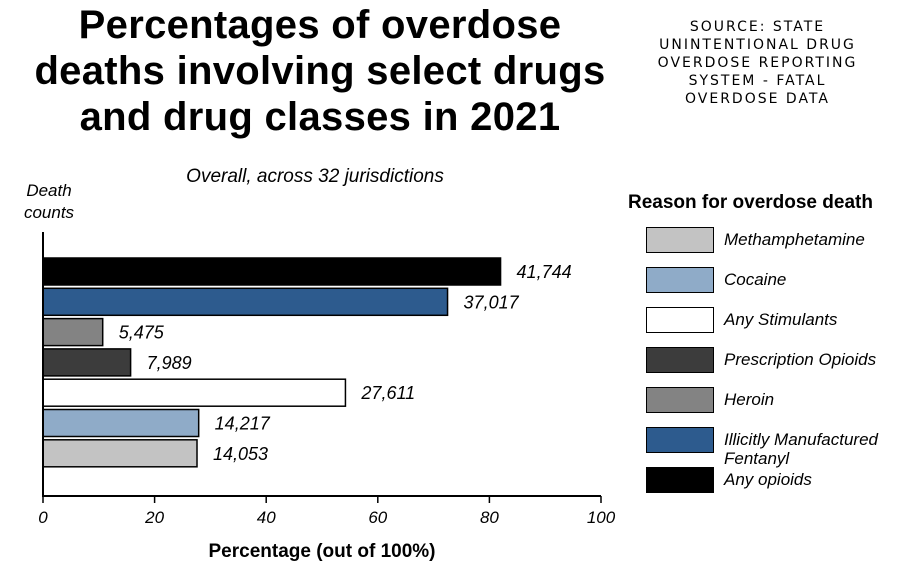 This screenshot has height=573, width=900. Describe the element at coordinates (142, 333) in the screenshot. I see `bar-value-label: 5,475` at that location.